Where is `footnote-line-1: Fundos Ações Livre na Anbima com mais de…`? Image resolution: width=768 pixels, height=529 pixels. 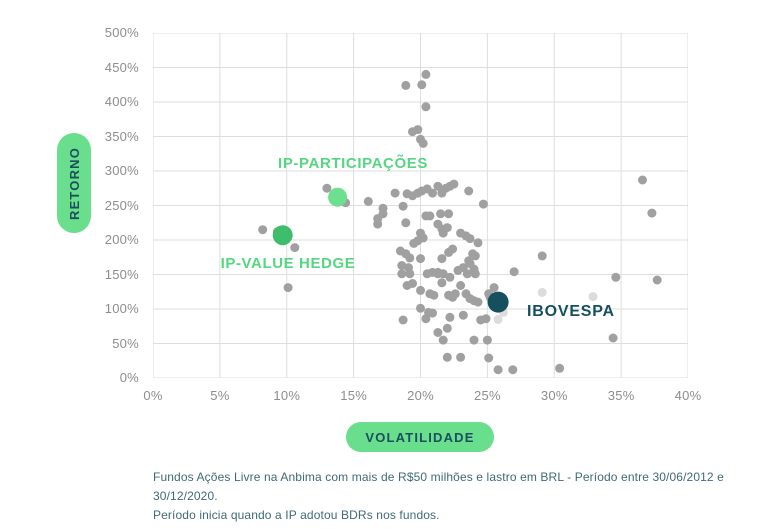 footnote-line-1: Fundos Ações Livre na Anbima com mais de… is located at coordinates (438, 487).